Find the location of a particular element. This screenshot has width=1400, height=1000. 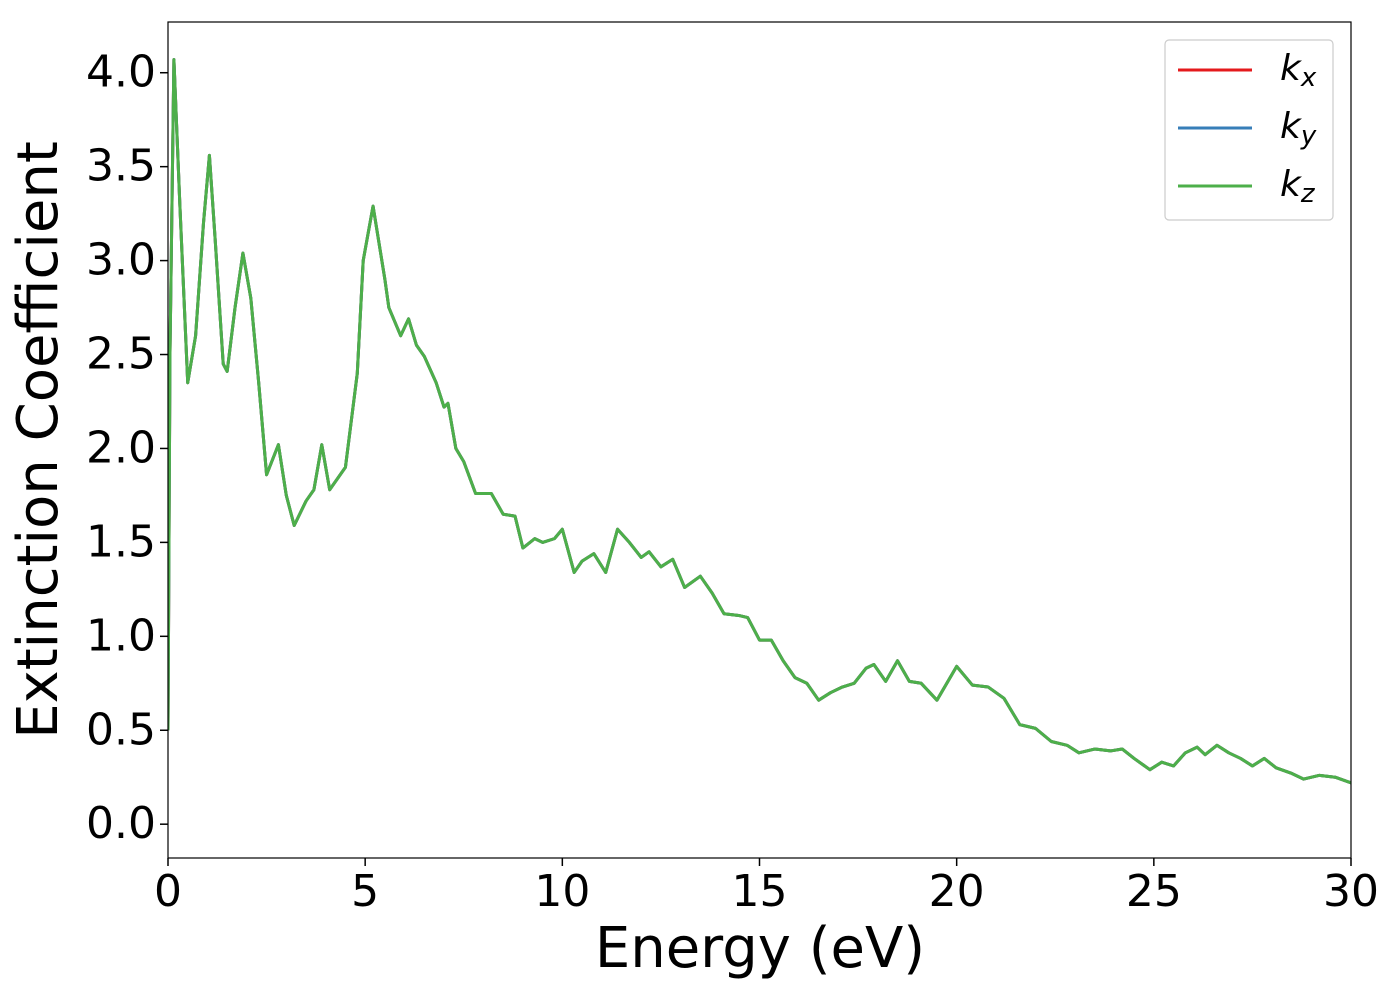

y-tick-label: 2.0 is located at coordinates (121, 447).